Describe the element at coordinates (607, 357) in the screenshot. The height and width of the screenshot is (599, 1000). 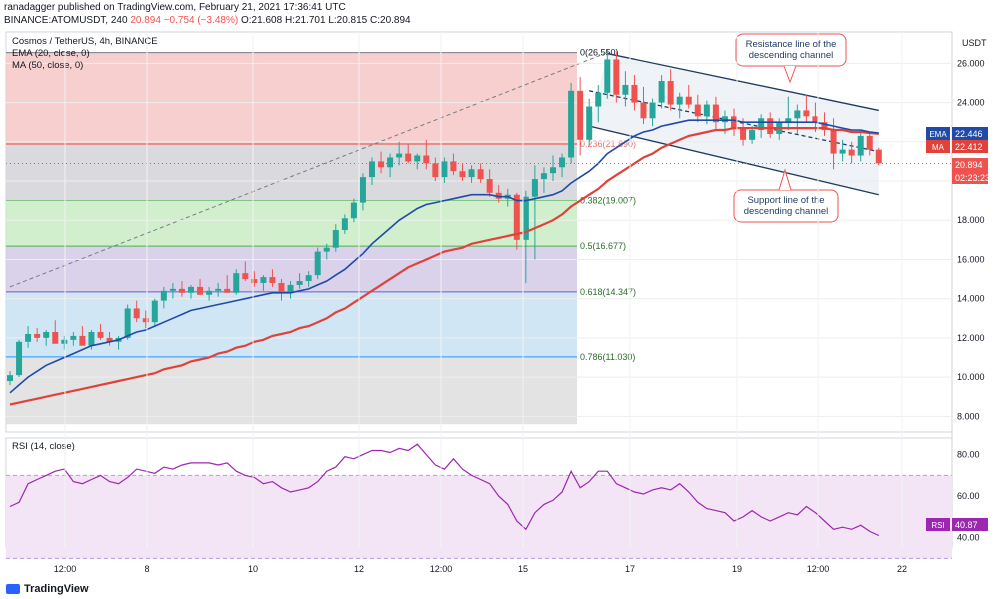
I see `fib-level-label: 0.786(11.030)` at that location.